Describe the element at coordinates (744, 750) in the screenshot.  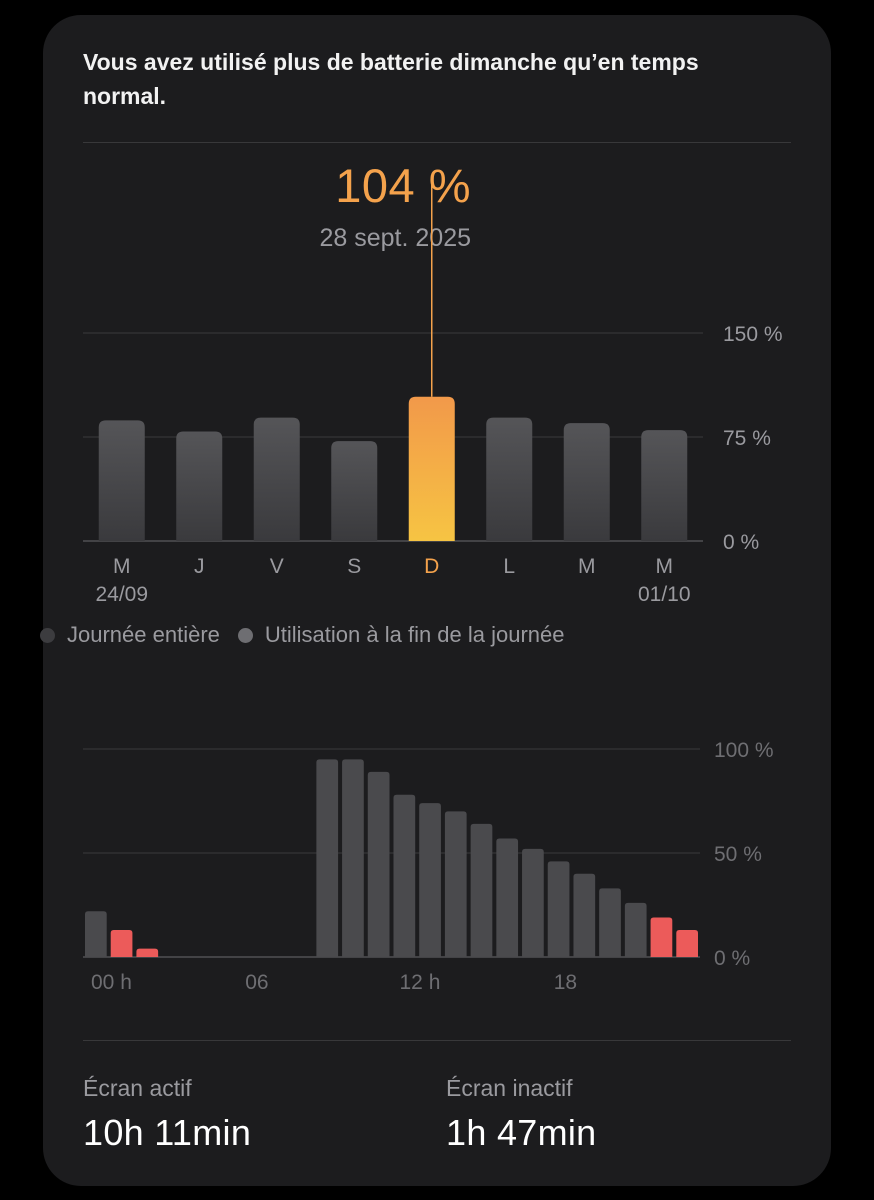
I see `hourly-y-tick-label: 100 %` at that location.